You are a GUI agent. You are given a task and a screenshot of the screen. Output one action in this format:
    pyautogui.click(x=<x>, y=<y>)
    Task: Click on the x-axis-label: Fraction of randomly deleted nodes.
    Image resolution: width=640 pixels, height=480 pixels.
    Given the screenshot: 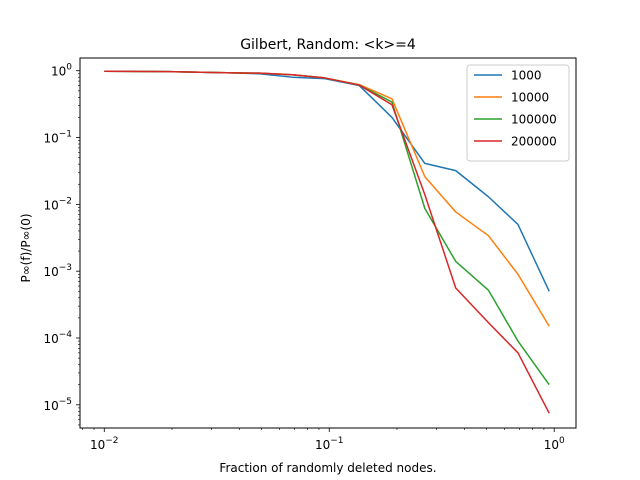 What is the action you would take?
    pyautogui.click(x=327, y=468)
    